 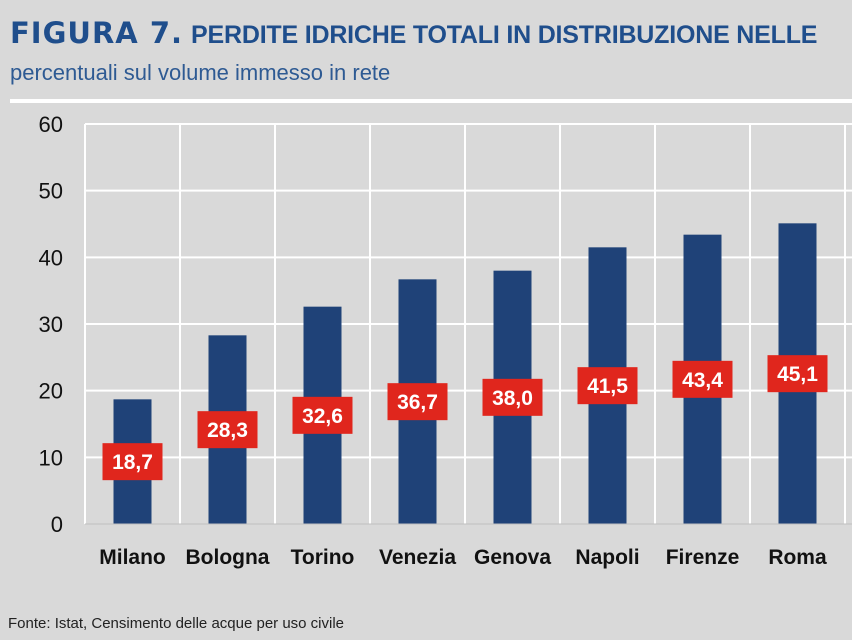 I want to click on value-label: 41,5, so click(x=607, y=386).